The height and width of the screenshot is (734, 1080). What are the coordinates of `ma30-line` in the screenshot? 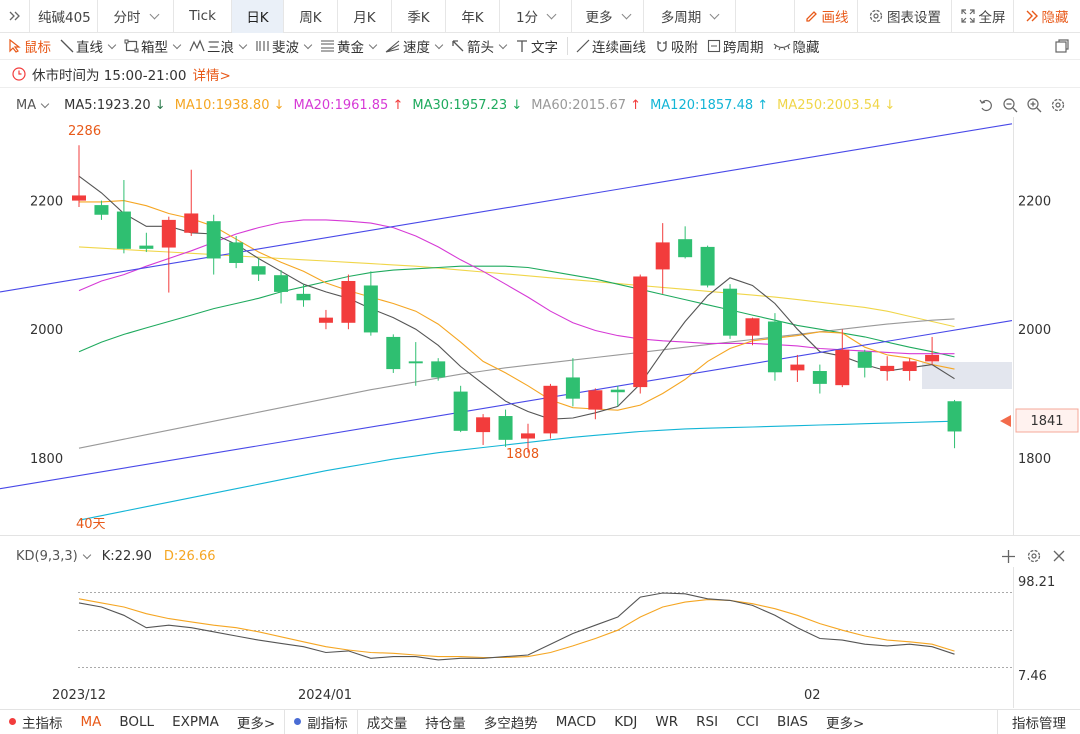 It's located at (516, 311).